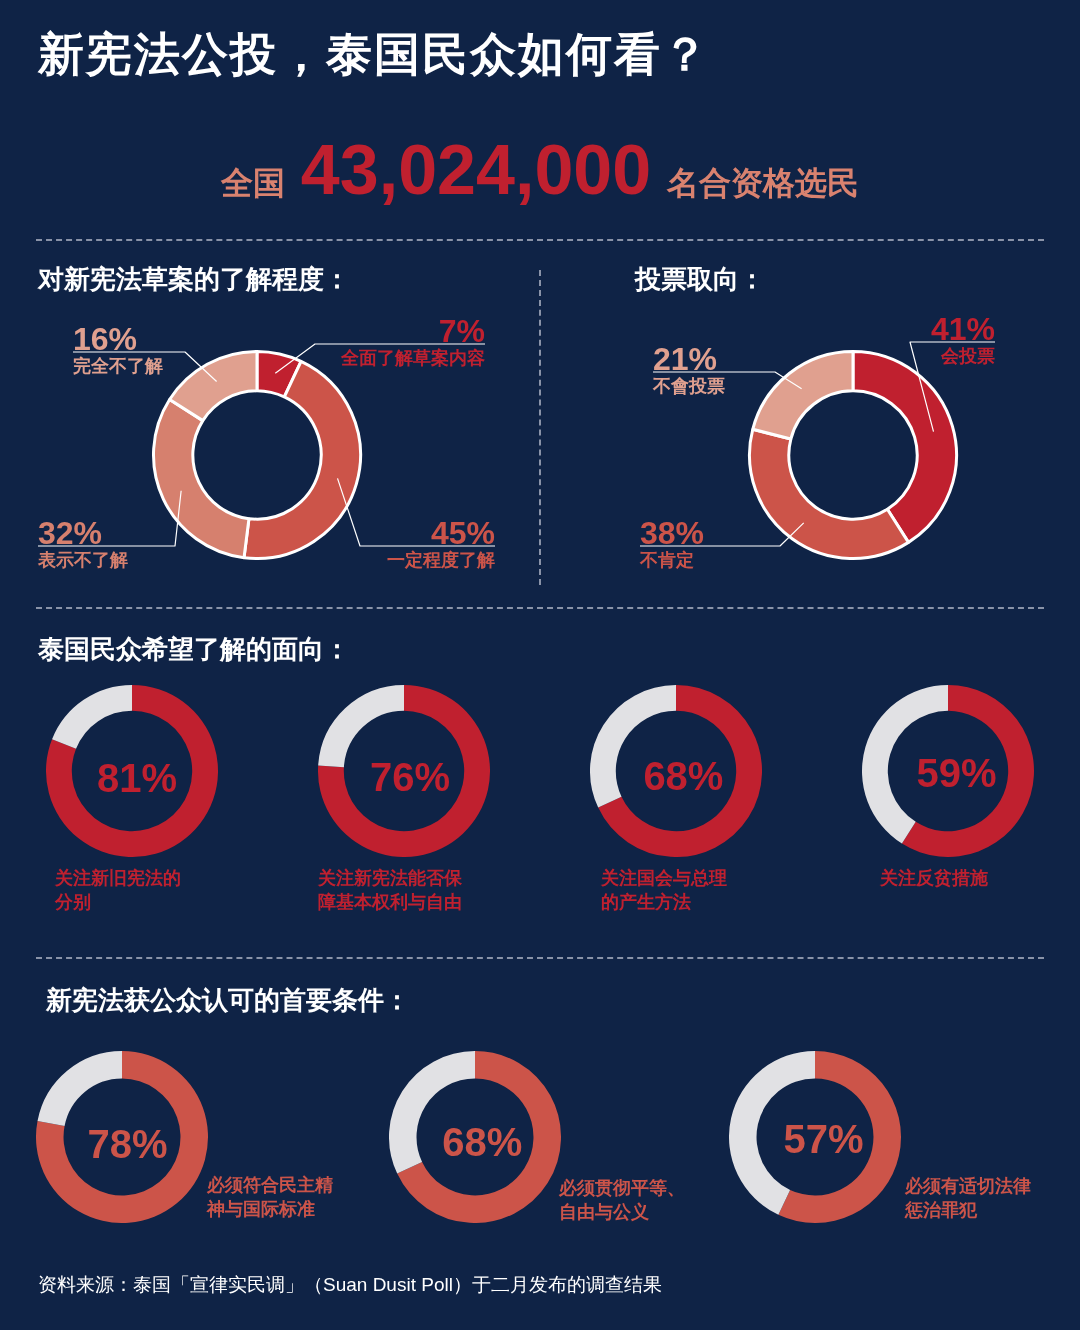  I want to click on slice-label: 关注新宪法能否保障基本权利与自由, so click(390, 890).